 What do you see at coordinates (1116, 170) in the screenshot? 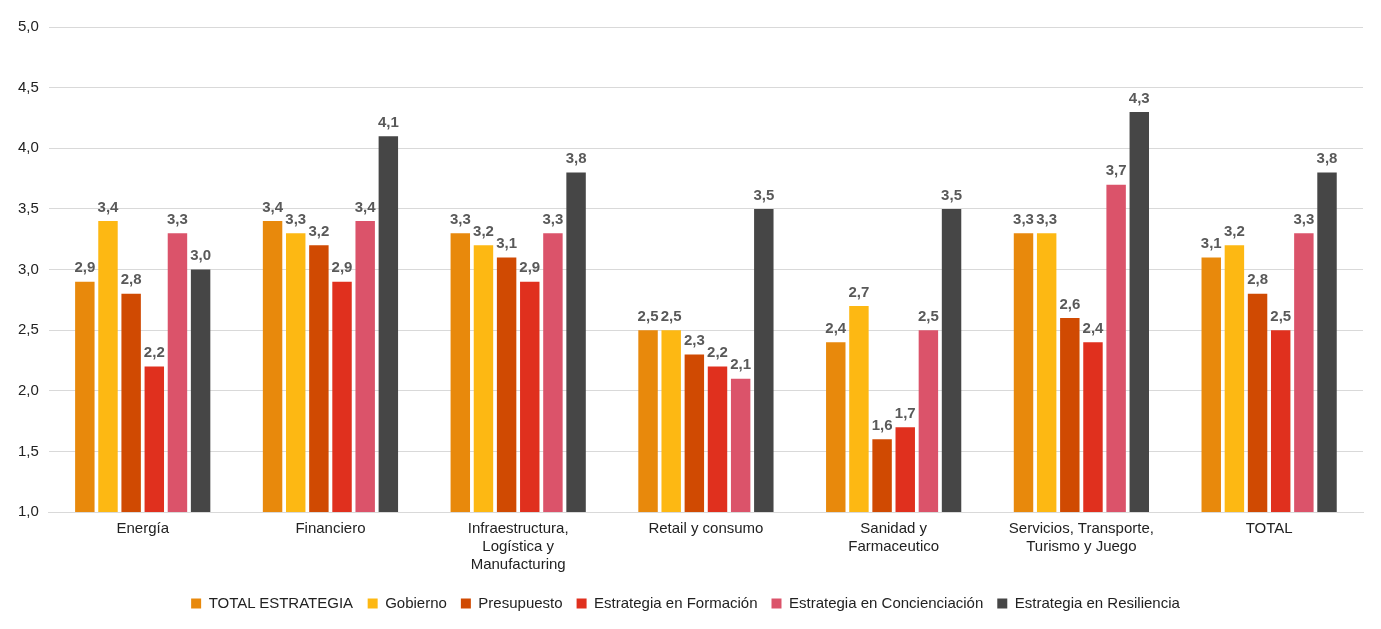
I see `data-label: 3,7` at bounding box center [1116, 170].